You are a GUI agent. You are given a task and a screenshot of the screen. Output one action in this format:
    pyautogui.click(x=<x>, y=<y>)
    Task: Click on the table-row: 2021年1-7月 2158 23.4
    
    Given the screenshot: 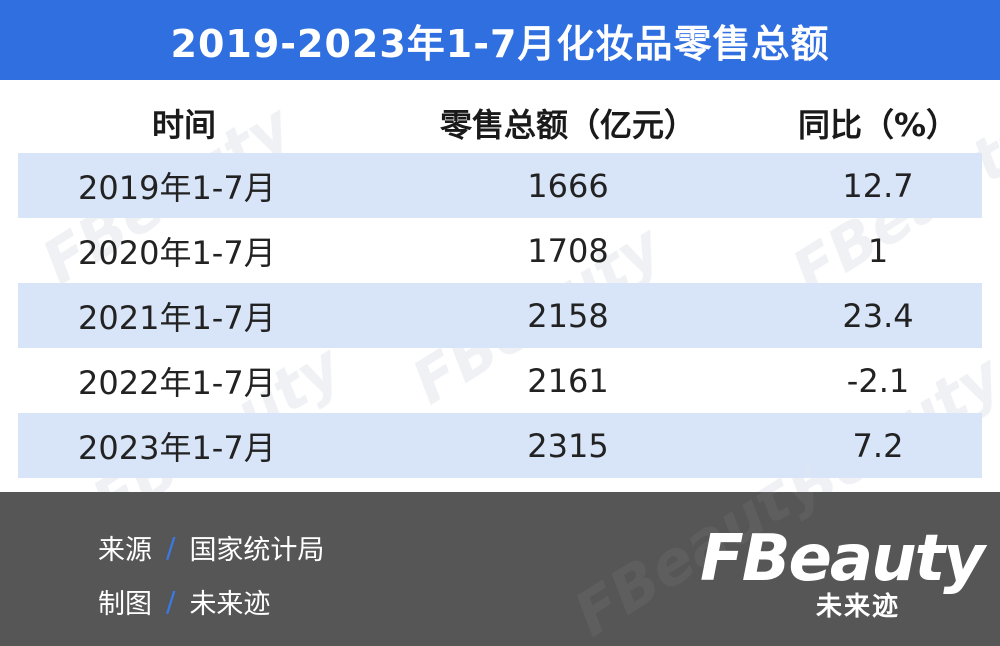 What is the action you would take?
    pyautogui.click(x=500, y=315)
    